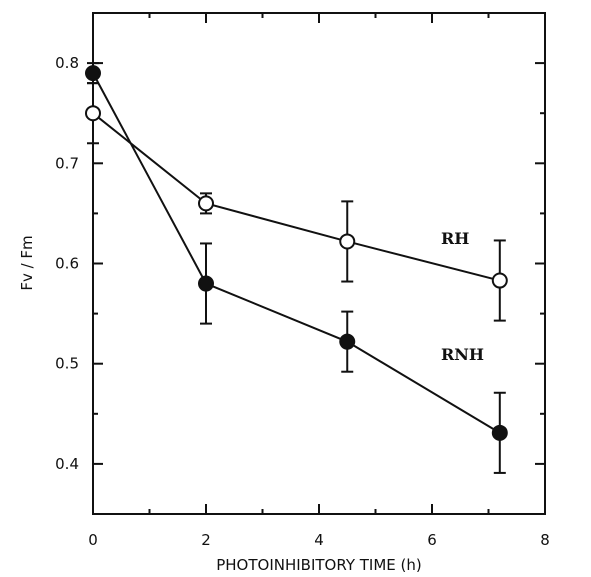 Image resolution: width=591 pixels, height=577 pixels. Describe the element at coordinates (455, 238) in the screenshot. I see `series-label-rh: RH` at that location.